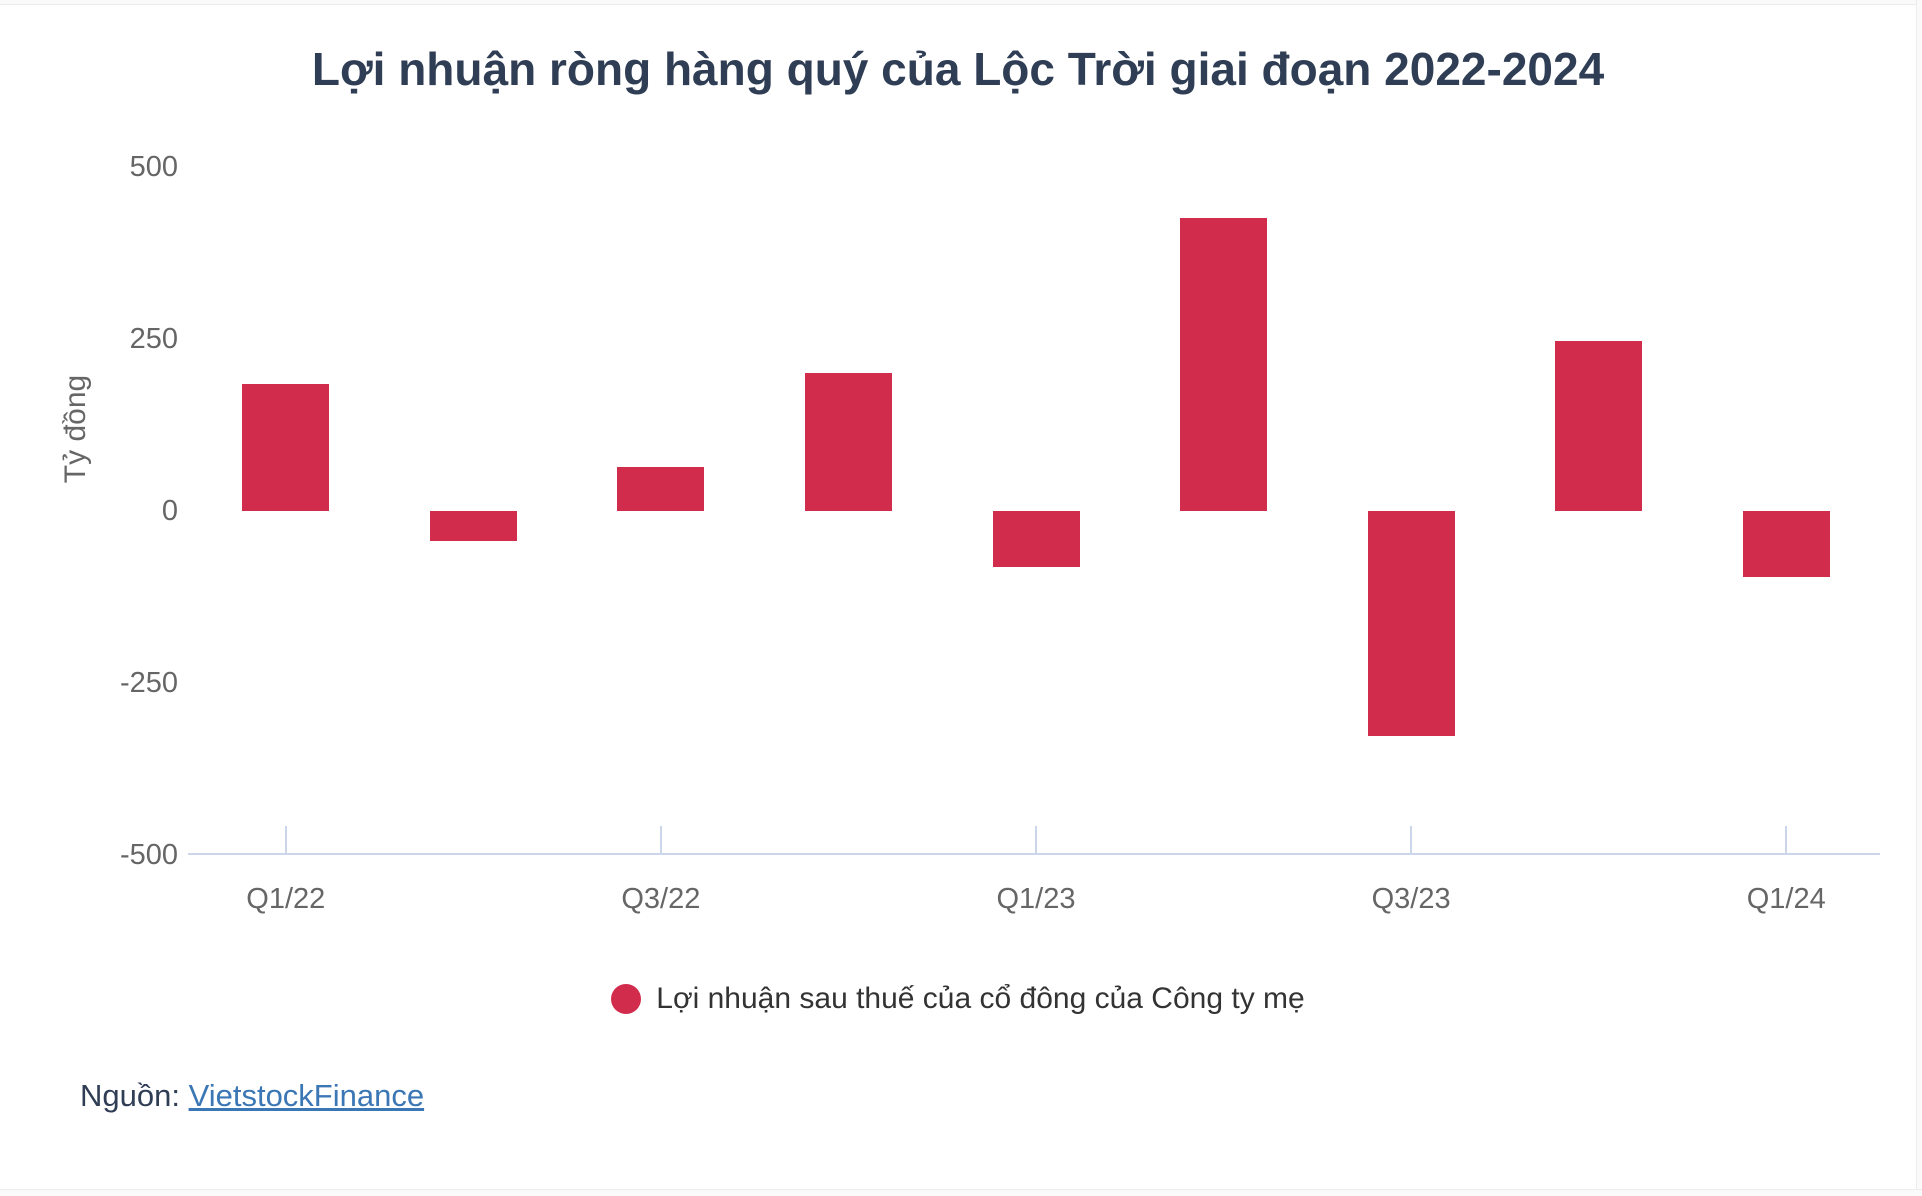 This screenshot has height=1196, width=1922. What do you see at coordinates (286, 899) in the screenshot?
I see `x-tick-label-q1-22: Q1/22` at bounding box center [286, 899].